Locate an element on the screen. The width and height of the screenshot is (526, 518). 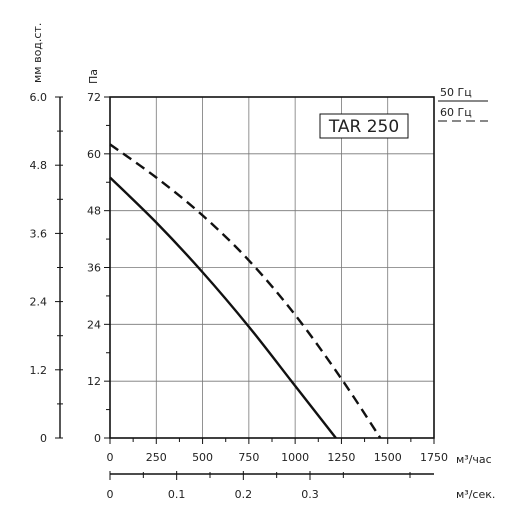
x-tick-label: 1250 is located at coordinates (341, 457).